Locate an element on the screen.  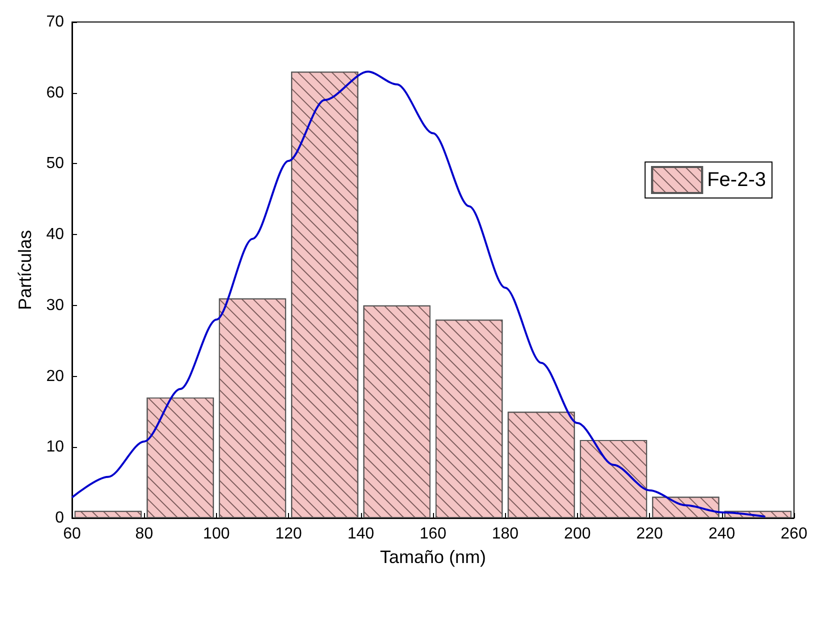
y-axis-title: Partículas is located at coordinates (25, 270).